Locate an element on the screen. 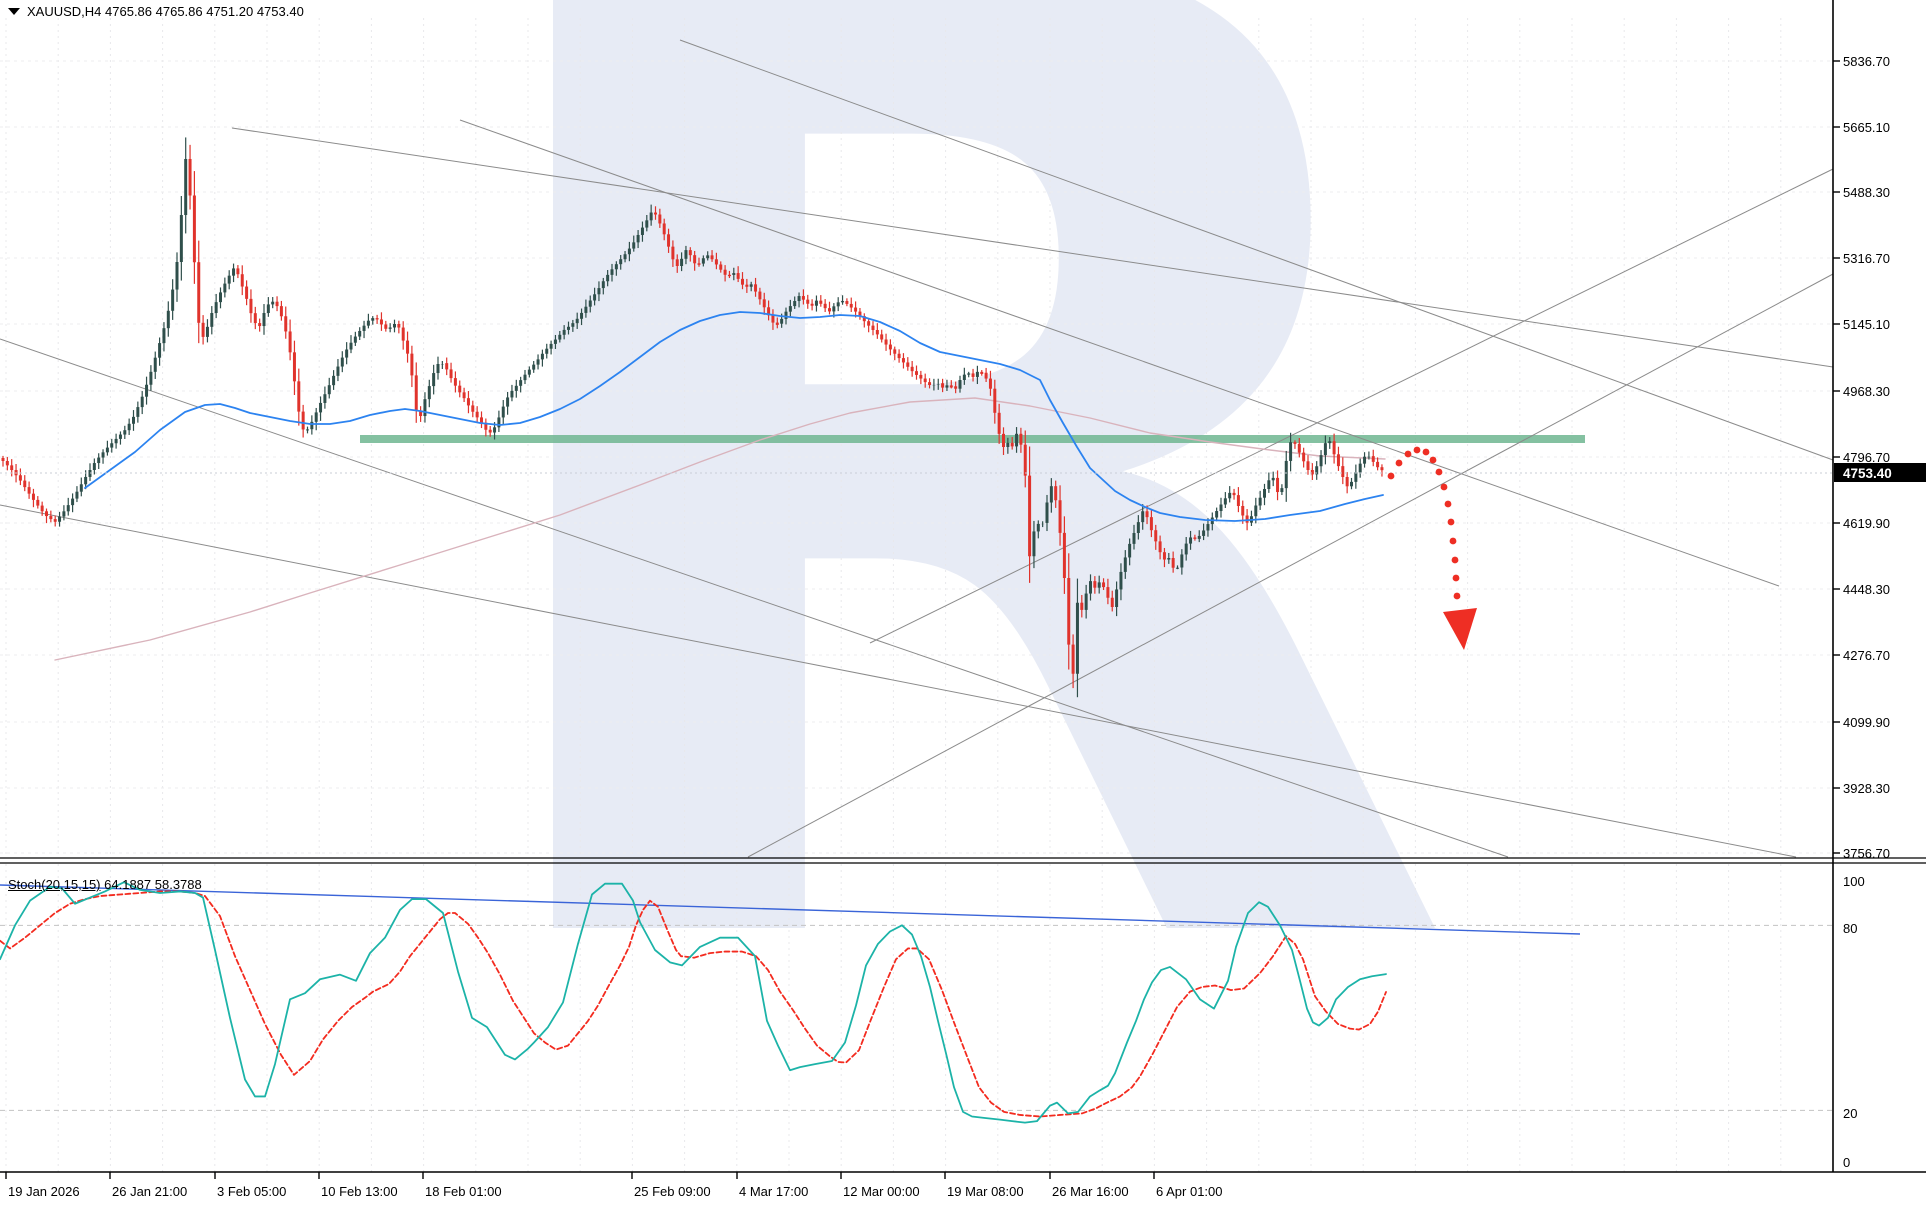 The width and height of the screenshot is (1926, 1214). stochastic-label: Stoch(20,15,15) 64.1887 58.3788 is located at coordinates (105, 884).